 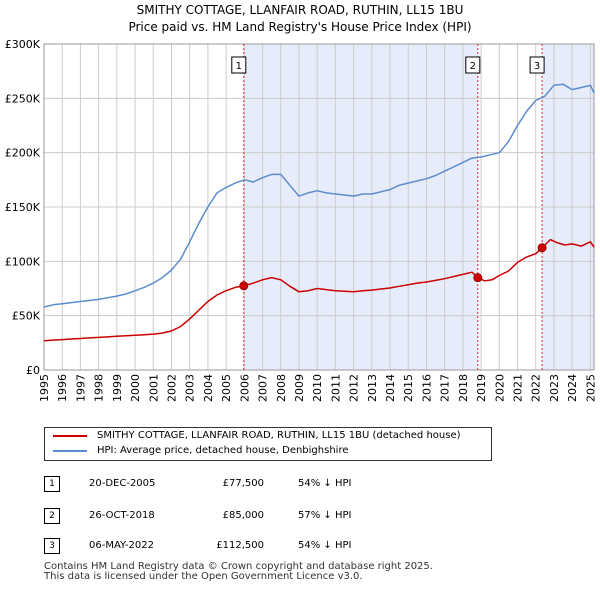 I want to click on transaction-badge: 2, so click(x=52, y=516).